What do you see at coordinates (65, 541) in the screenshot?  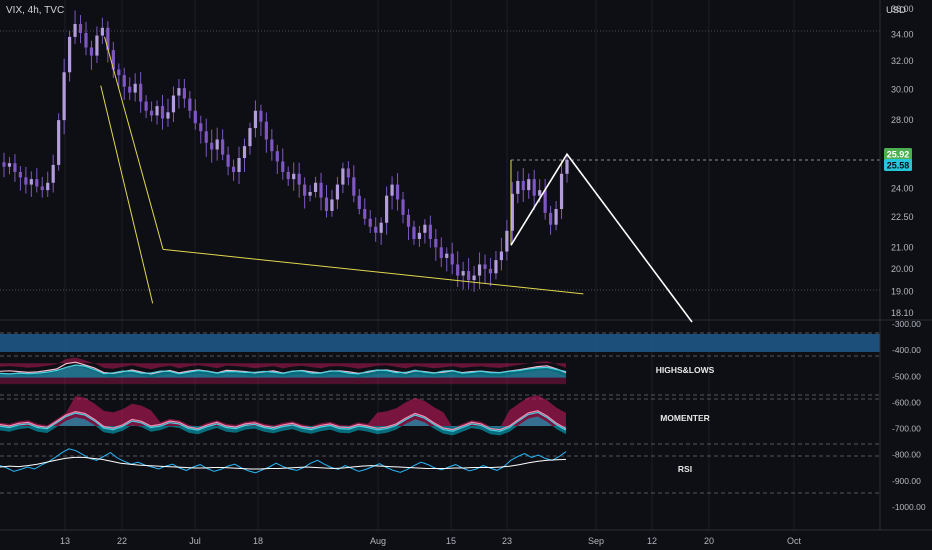 I see `time-tick-label: 13` at bounding box center [65, 541].